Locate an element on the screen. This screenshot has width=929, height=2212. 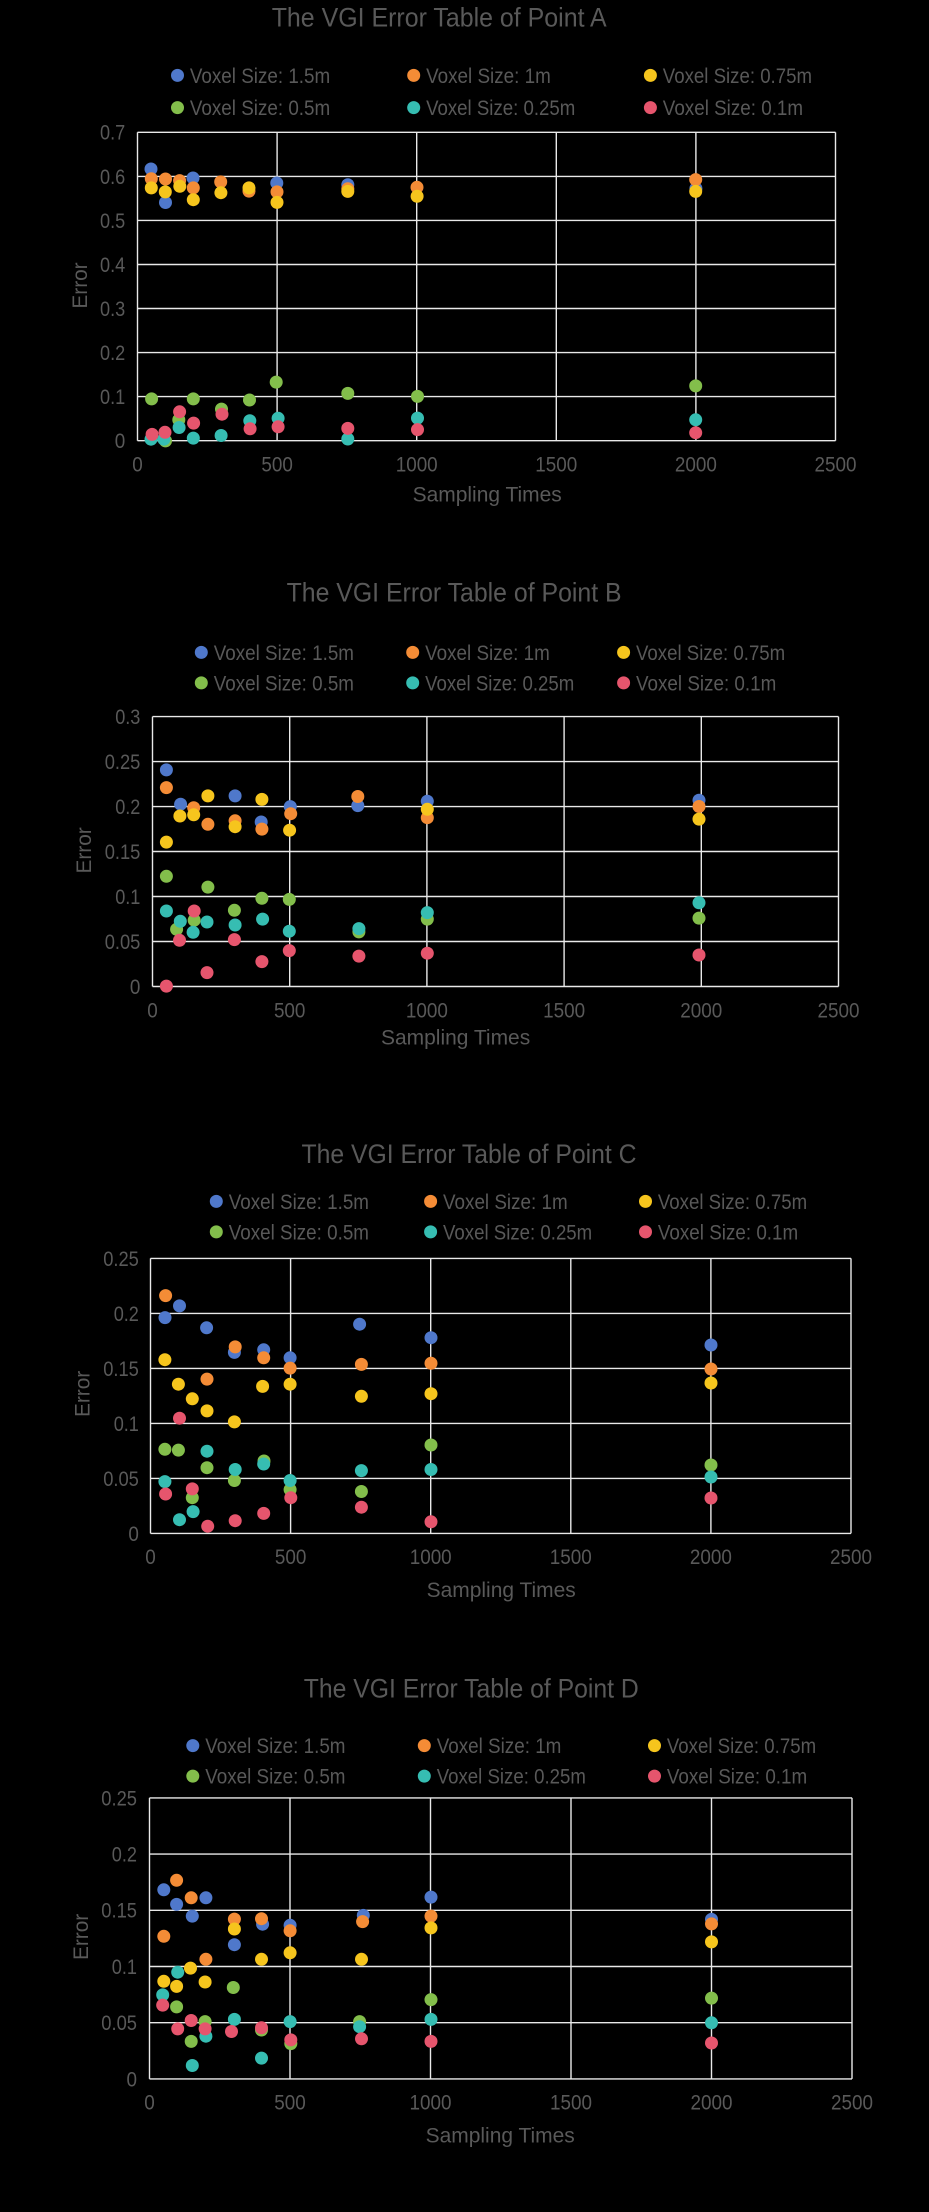
svg-text: The VGI Error Table of Point C is located at coordinates (469, 1154).